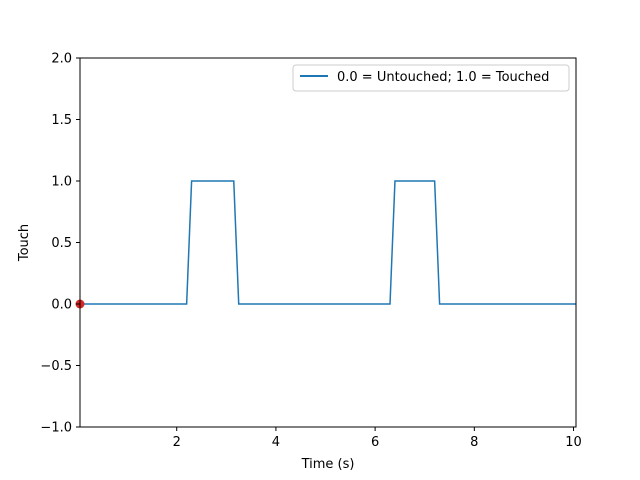  Describe the element at coordinates (61, 120) in the screenshot. I see `y-tick-label: 1.5` at that location.